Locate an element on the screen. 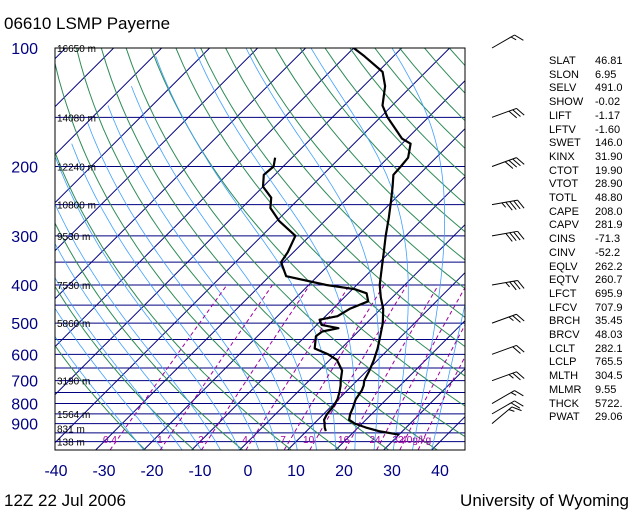 The image size is (640, 512). index-row: SLAT 46.81 is located at coordinates (594, 62).